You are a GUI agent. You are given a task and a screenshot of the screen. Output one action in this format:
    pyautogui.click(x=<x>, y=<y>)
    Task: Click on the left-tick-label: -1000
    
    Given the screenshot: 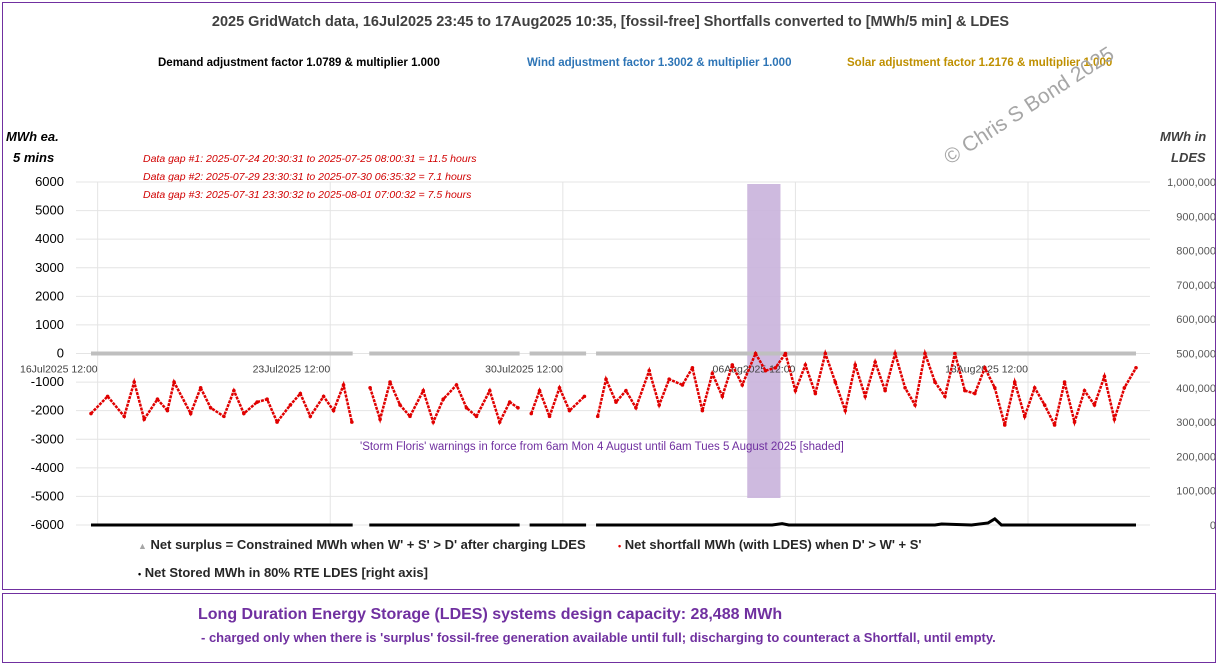 What is the action you would take?
    pyautogui.click(x=47, y=381)
    